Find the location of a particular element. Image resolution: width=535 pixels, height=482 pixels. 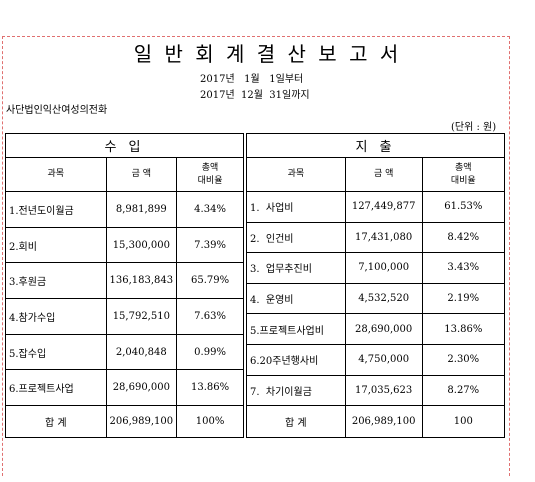

cell: 15,300,000 is located at coordinates (141, 245).